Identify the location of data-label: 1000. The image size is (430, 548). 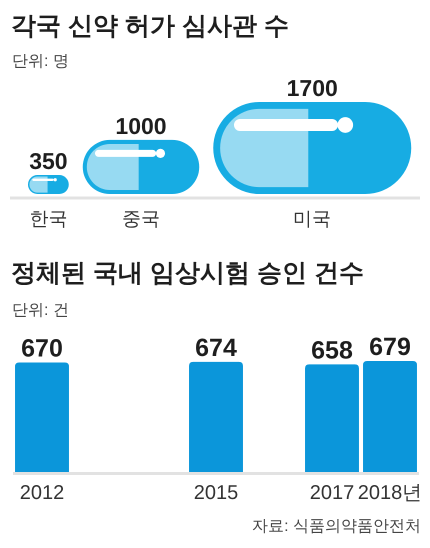
(141, 125).